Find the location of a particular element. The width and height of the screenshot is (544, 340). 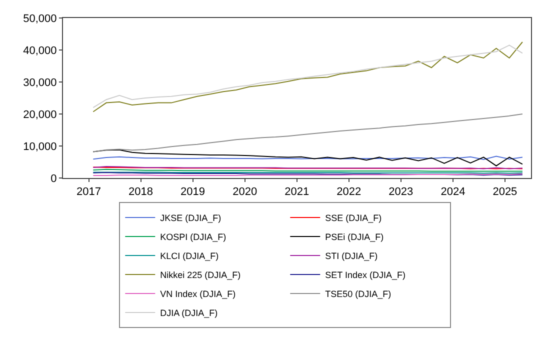

line-series is located at coordinates (307, 133).